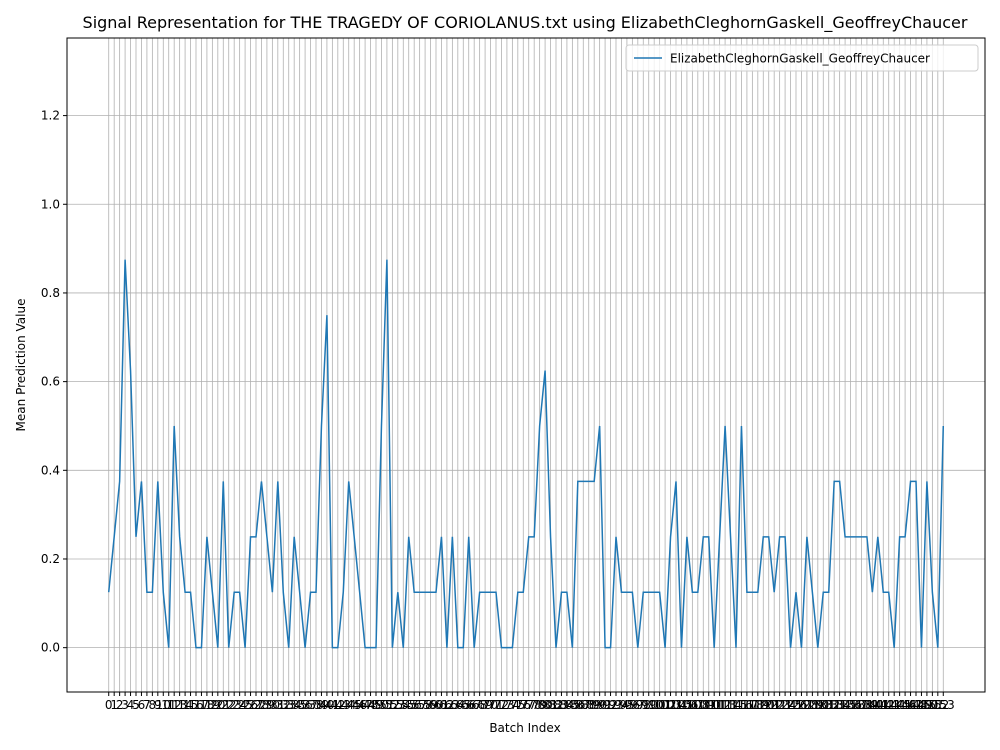 The image size is (1000, 750). Describe the element at coordinates (244, 705) in the screenshot. I see `x-tick-label: 25` at that location.